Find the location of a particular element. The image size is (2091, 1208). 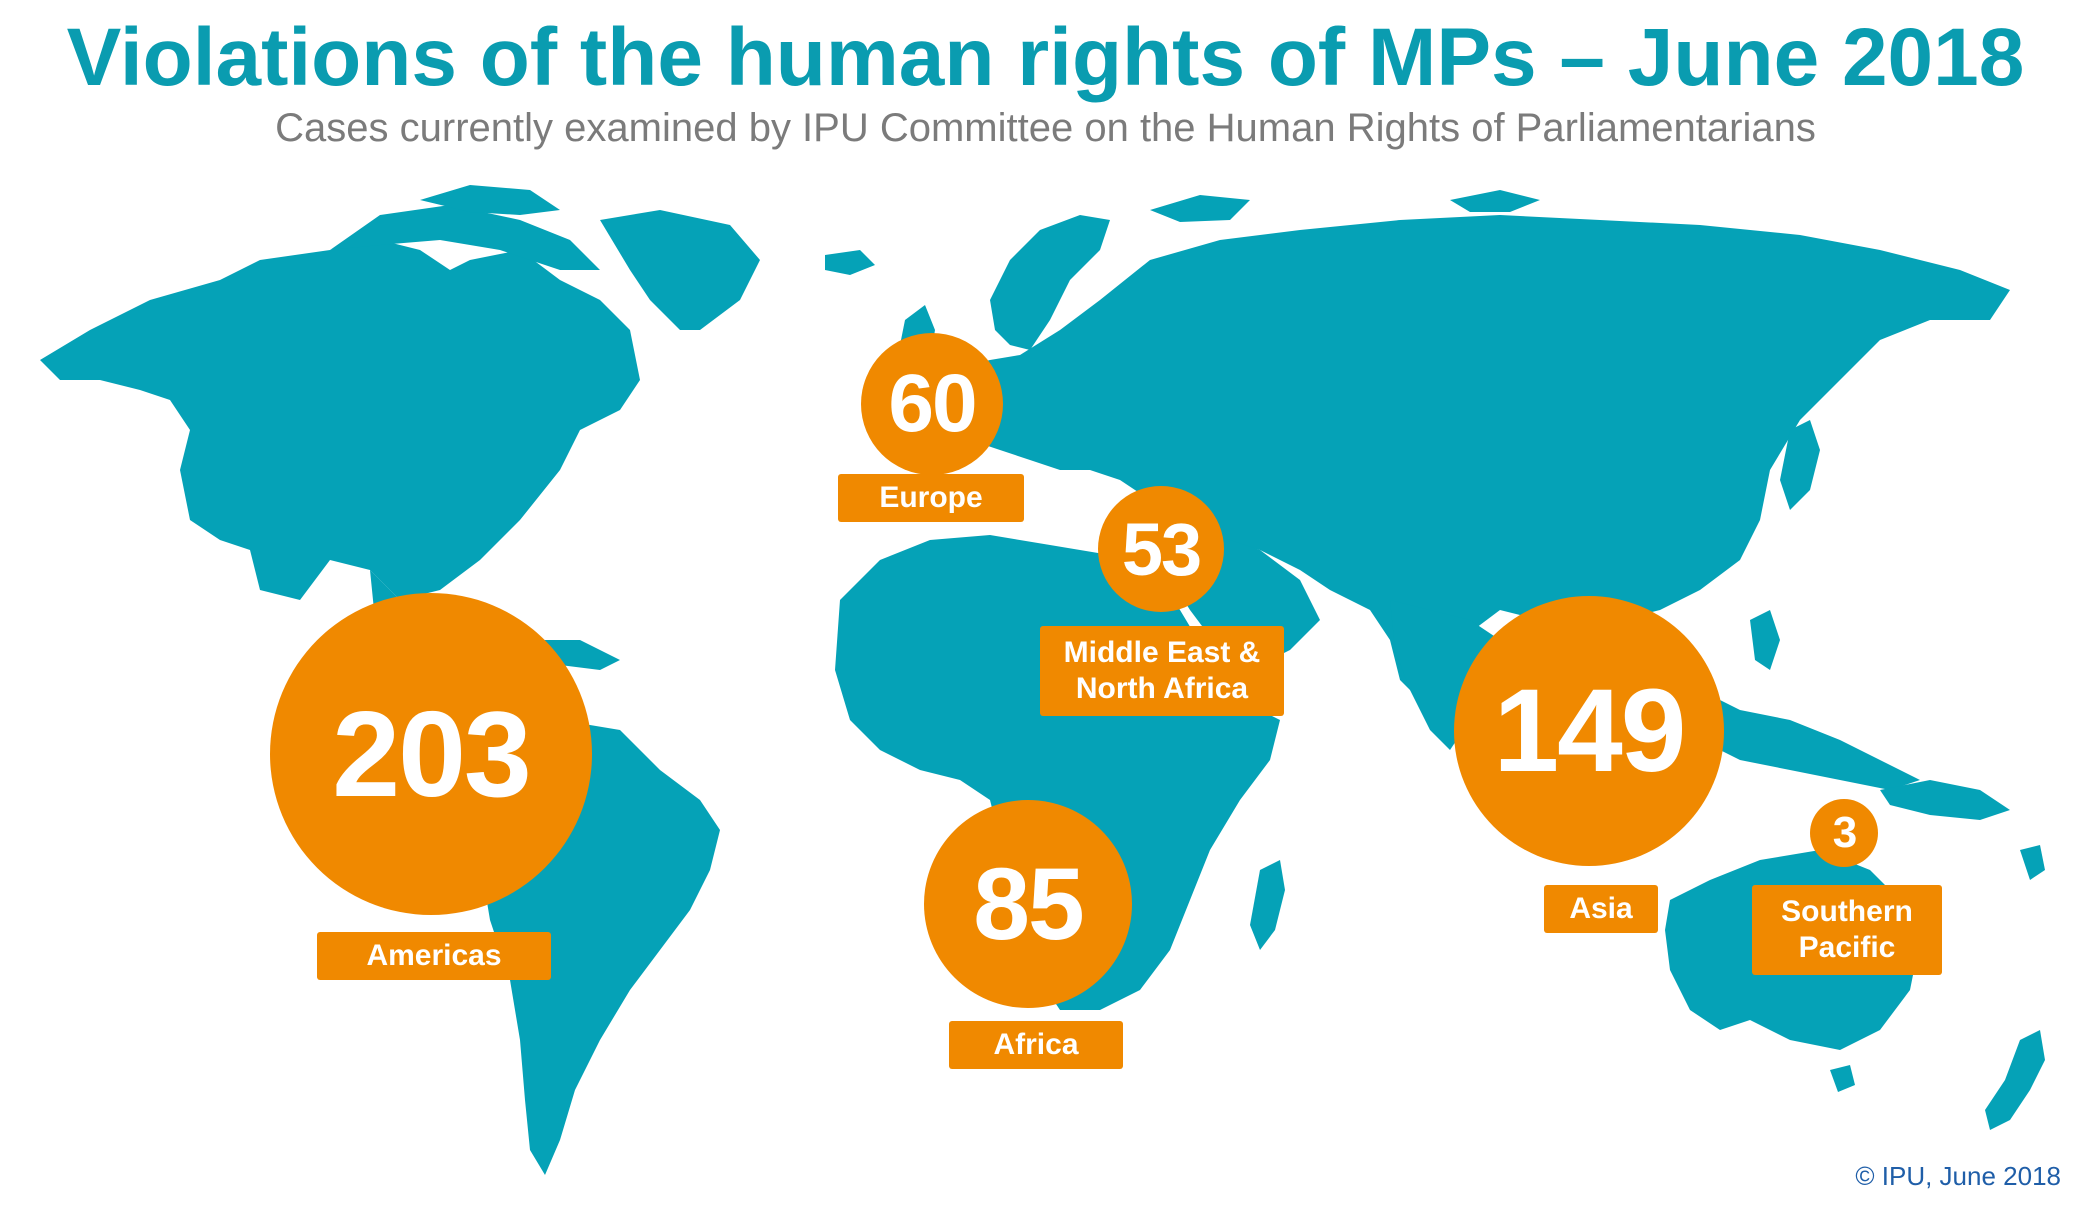

asia-label: Asia is located at coordinates (1601, 909).